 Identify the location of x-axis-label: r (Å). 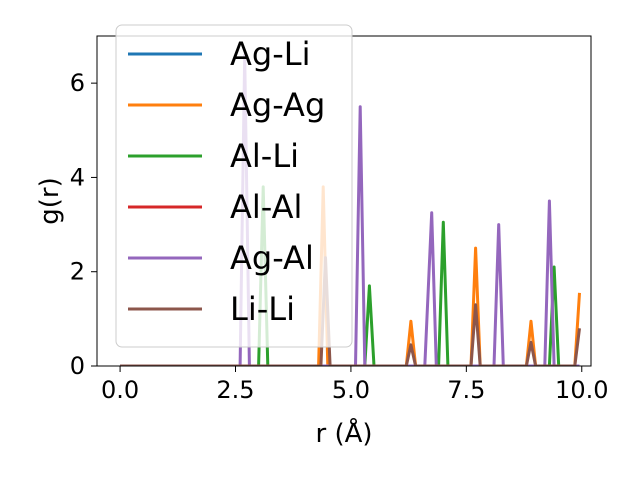
(343, 433).